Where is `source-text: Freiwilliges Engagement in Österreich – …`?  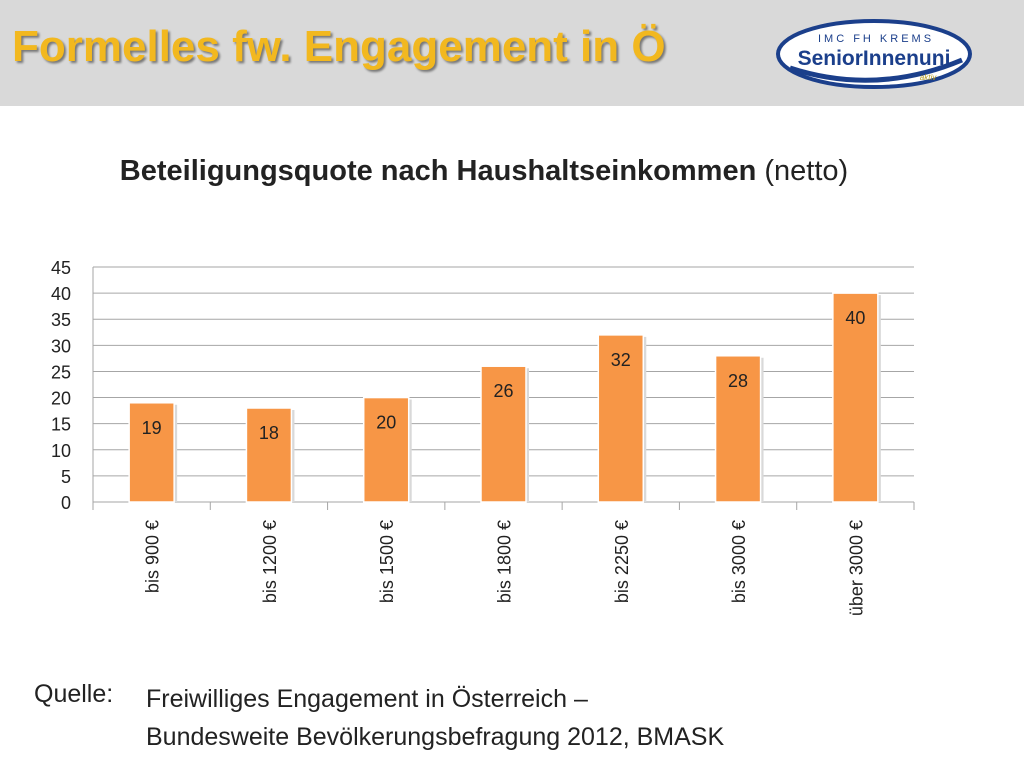
source-text: Freiwilliges Engagement in Österreich – … is located at coordinates (435, 718).